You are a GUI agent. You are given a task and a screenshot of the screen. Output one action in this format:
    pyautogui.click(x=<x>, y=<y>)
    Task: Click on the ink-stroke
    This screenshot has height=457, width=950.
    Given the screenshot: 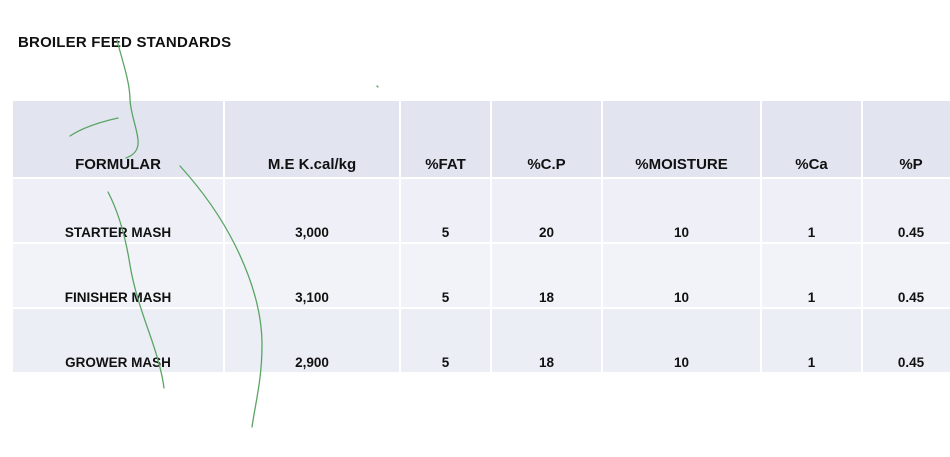 What is the action you would take?
    pyautogui.click(x=377, y=86)
    